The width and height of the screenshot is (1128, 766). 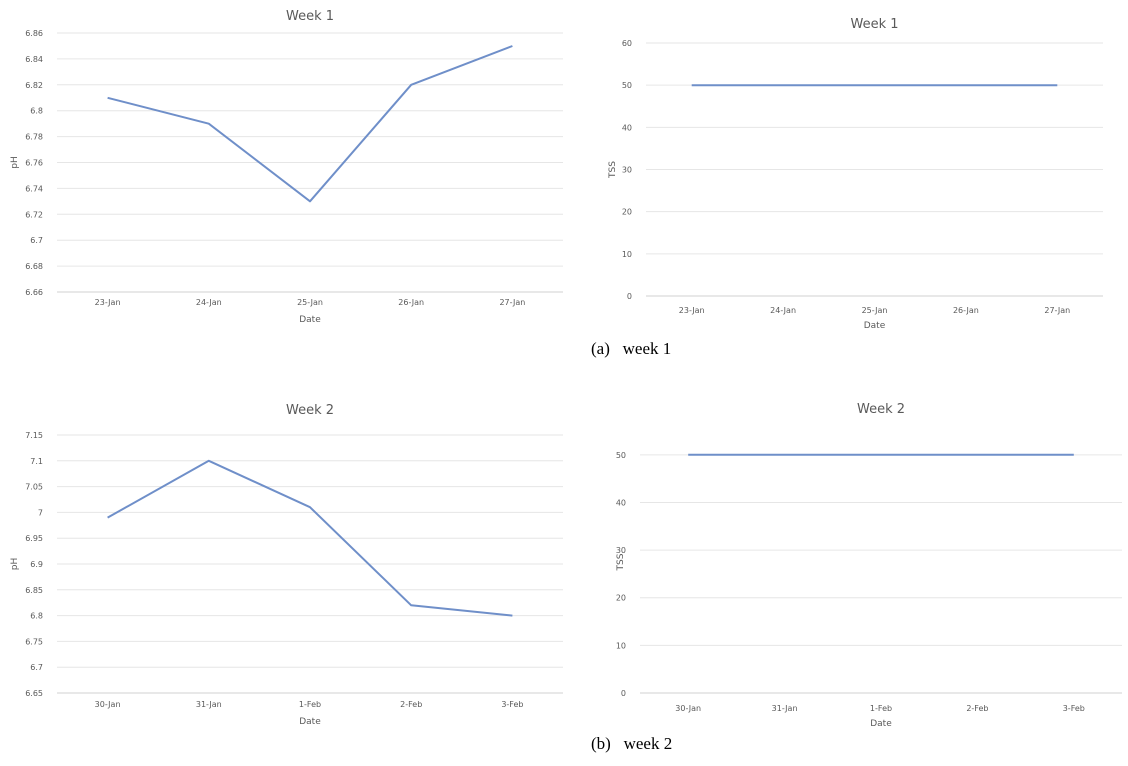 What do you see at coordinates (34, 292) in the screenshot?
I see `y-tick-label: 6.66` at bounding box center [34, 292].